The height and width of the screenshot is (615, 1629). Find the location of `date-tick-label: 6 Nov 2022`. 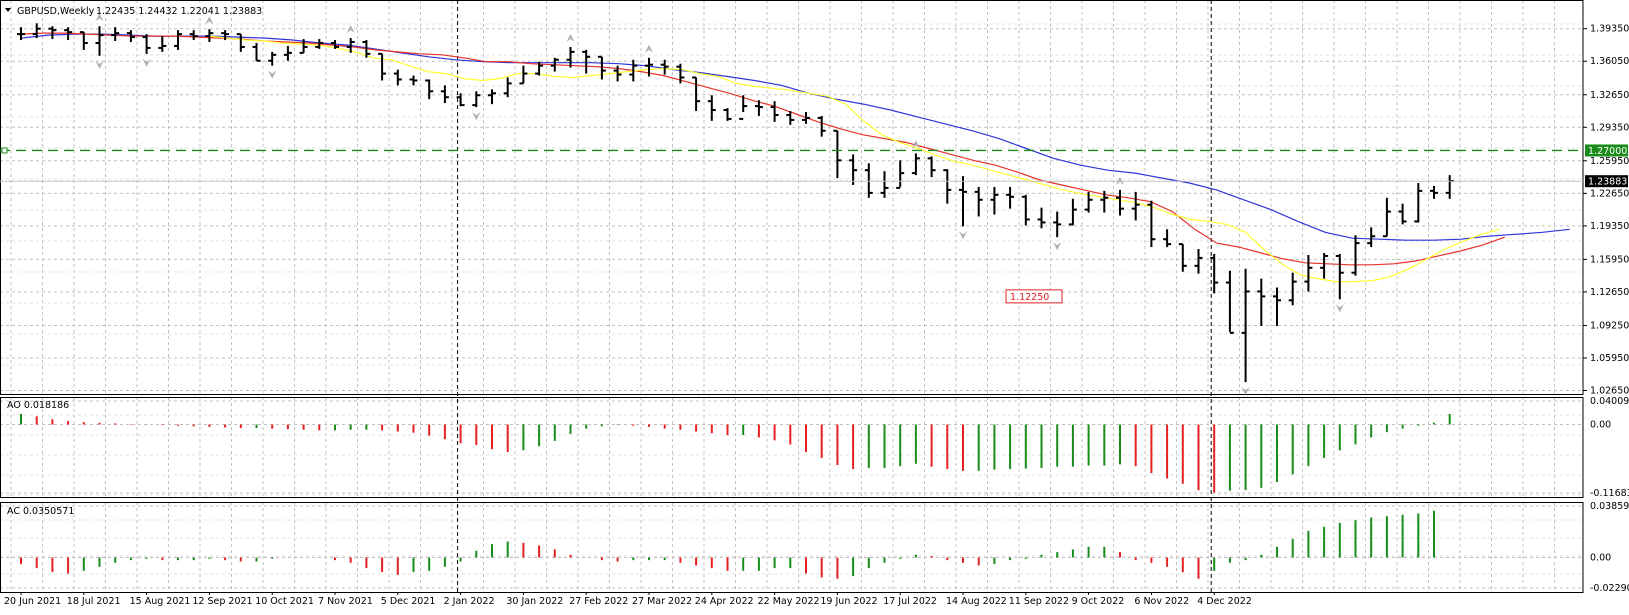

date-tick-label: 6 Nov 2022 is located at coordinates (1161, 601).